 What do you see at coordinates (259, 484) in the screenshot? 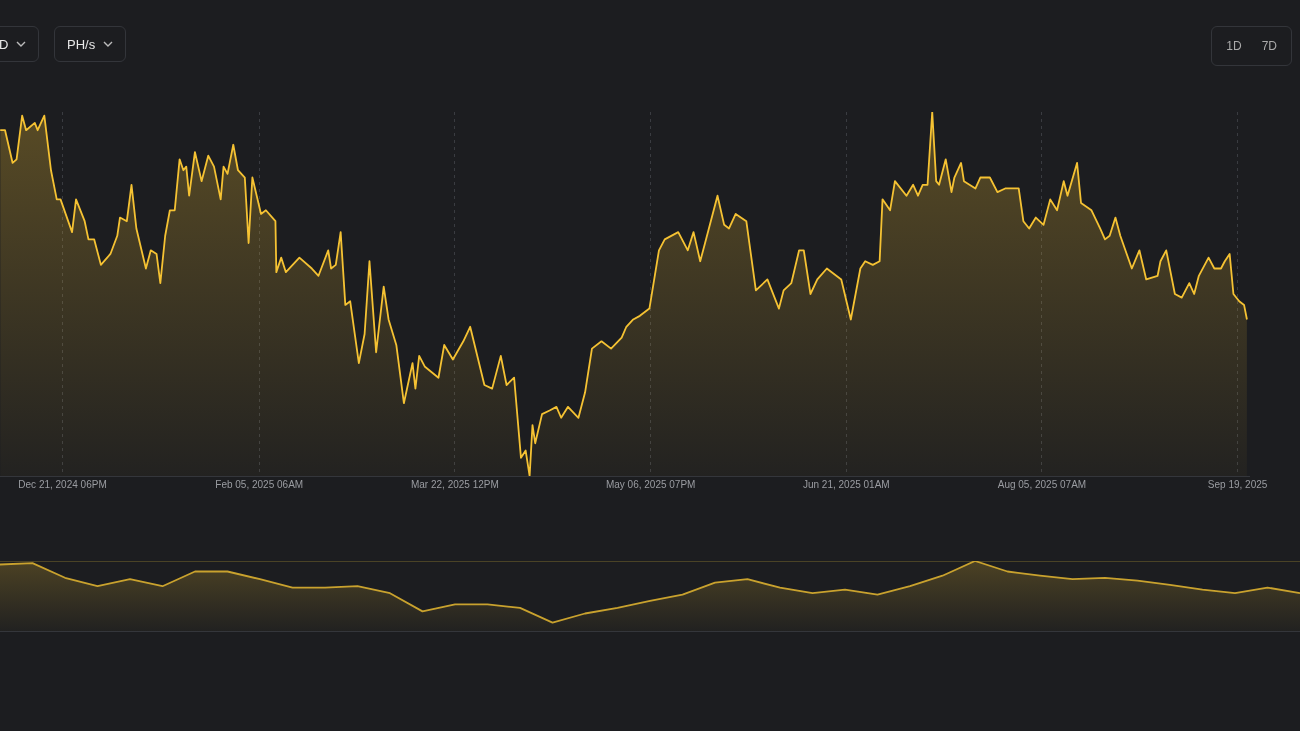
I see `x-tick-label: Feb 05, 2025 06AM` at bounding box center [259, 484].